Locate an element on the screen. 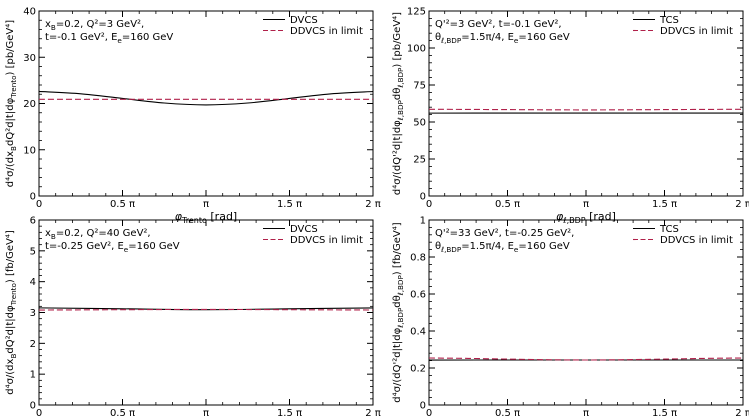 The height and width of the screenshot is (418, 749). annotation-line: xB=0.2, Q²=40 GeV², is located at coordinates (98, 234).